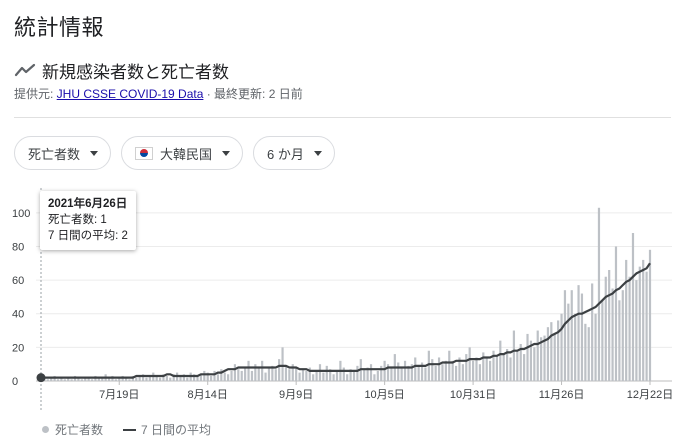 The height and width of the screenshot is (447, 693). What do you see at coordinates (35, 94) in the screenshot?
I see `source-prefix: 提供元:` at bounding box center [35, 94].